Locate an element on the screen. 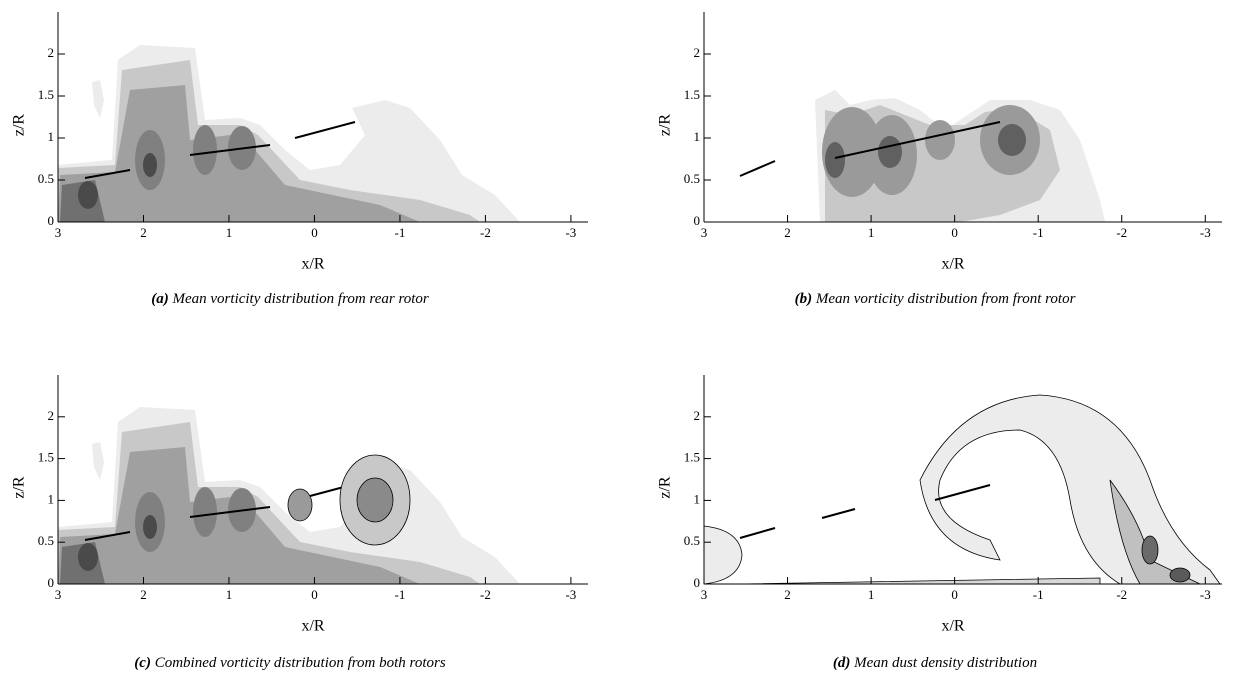 Image resolution: width=1233 pixels, height=679 pixels. contour-c is located at coordinates (289, 495).